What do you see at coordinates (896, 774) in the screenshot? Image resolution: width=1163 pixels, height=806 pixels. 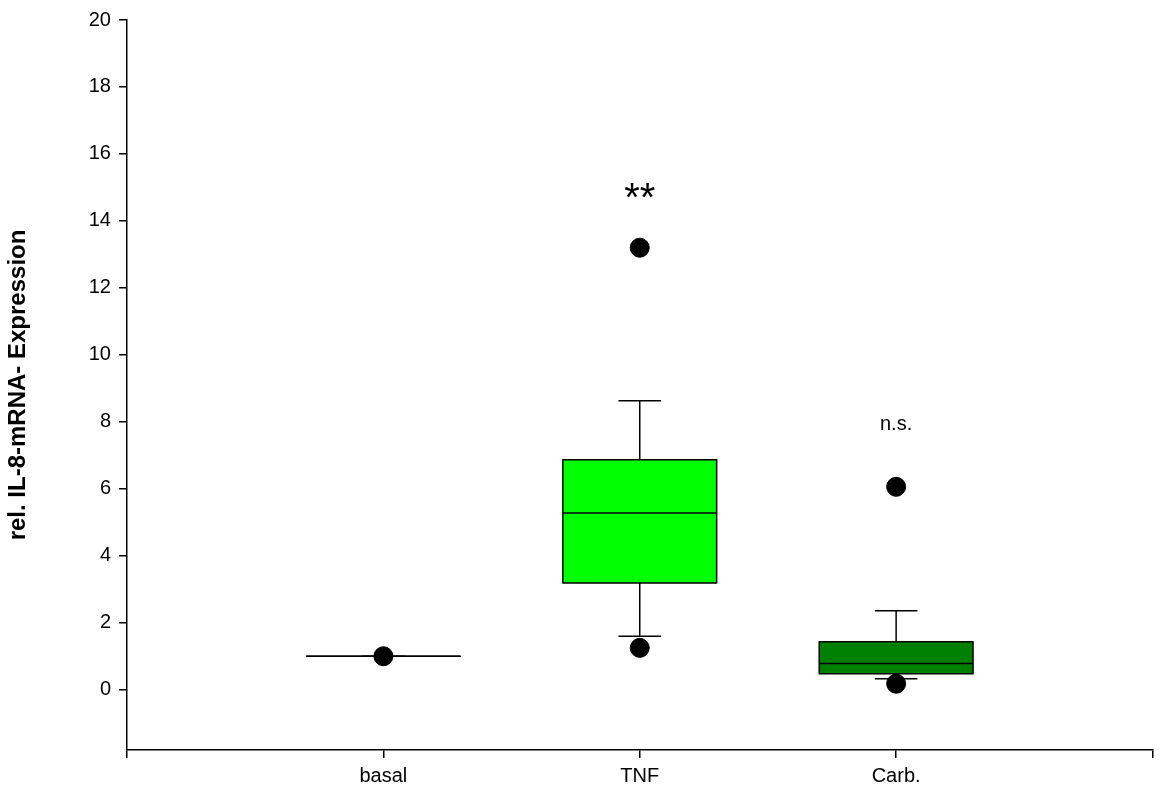 I see `x-tick-label: Carb.` at bounding box center [896, 774].